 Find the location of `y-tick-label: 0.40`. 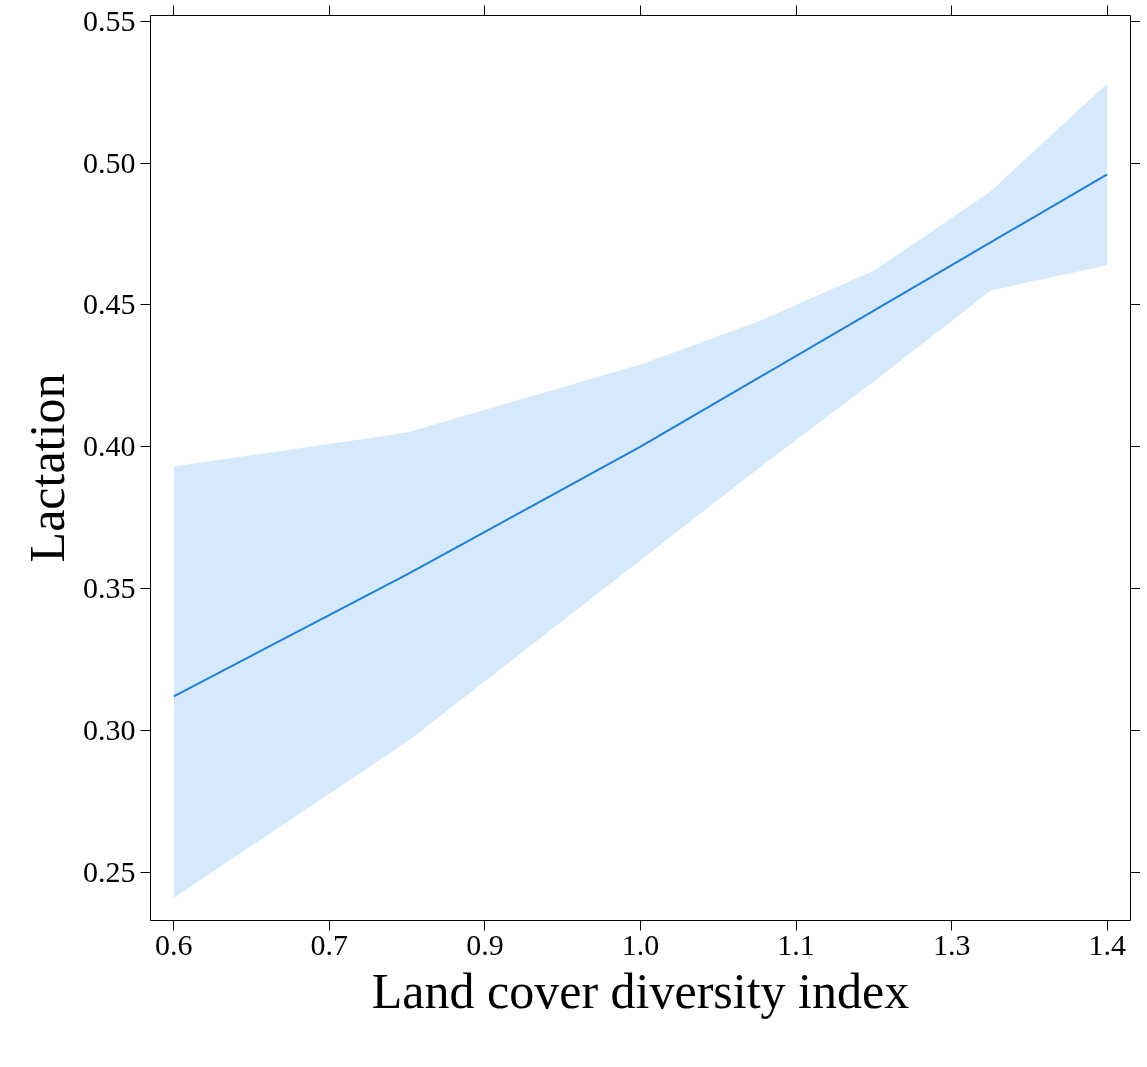

y-tick-label: 0.40 is located at coordinates (109, 446).